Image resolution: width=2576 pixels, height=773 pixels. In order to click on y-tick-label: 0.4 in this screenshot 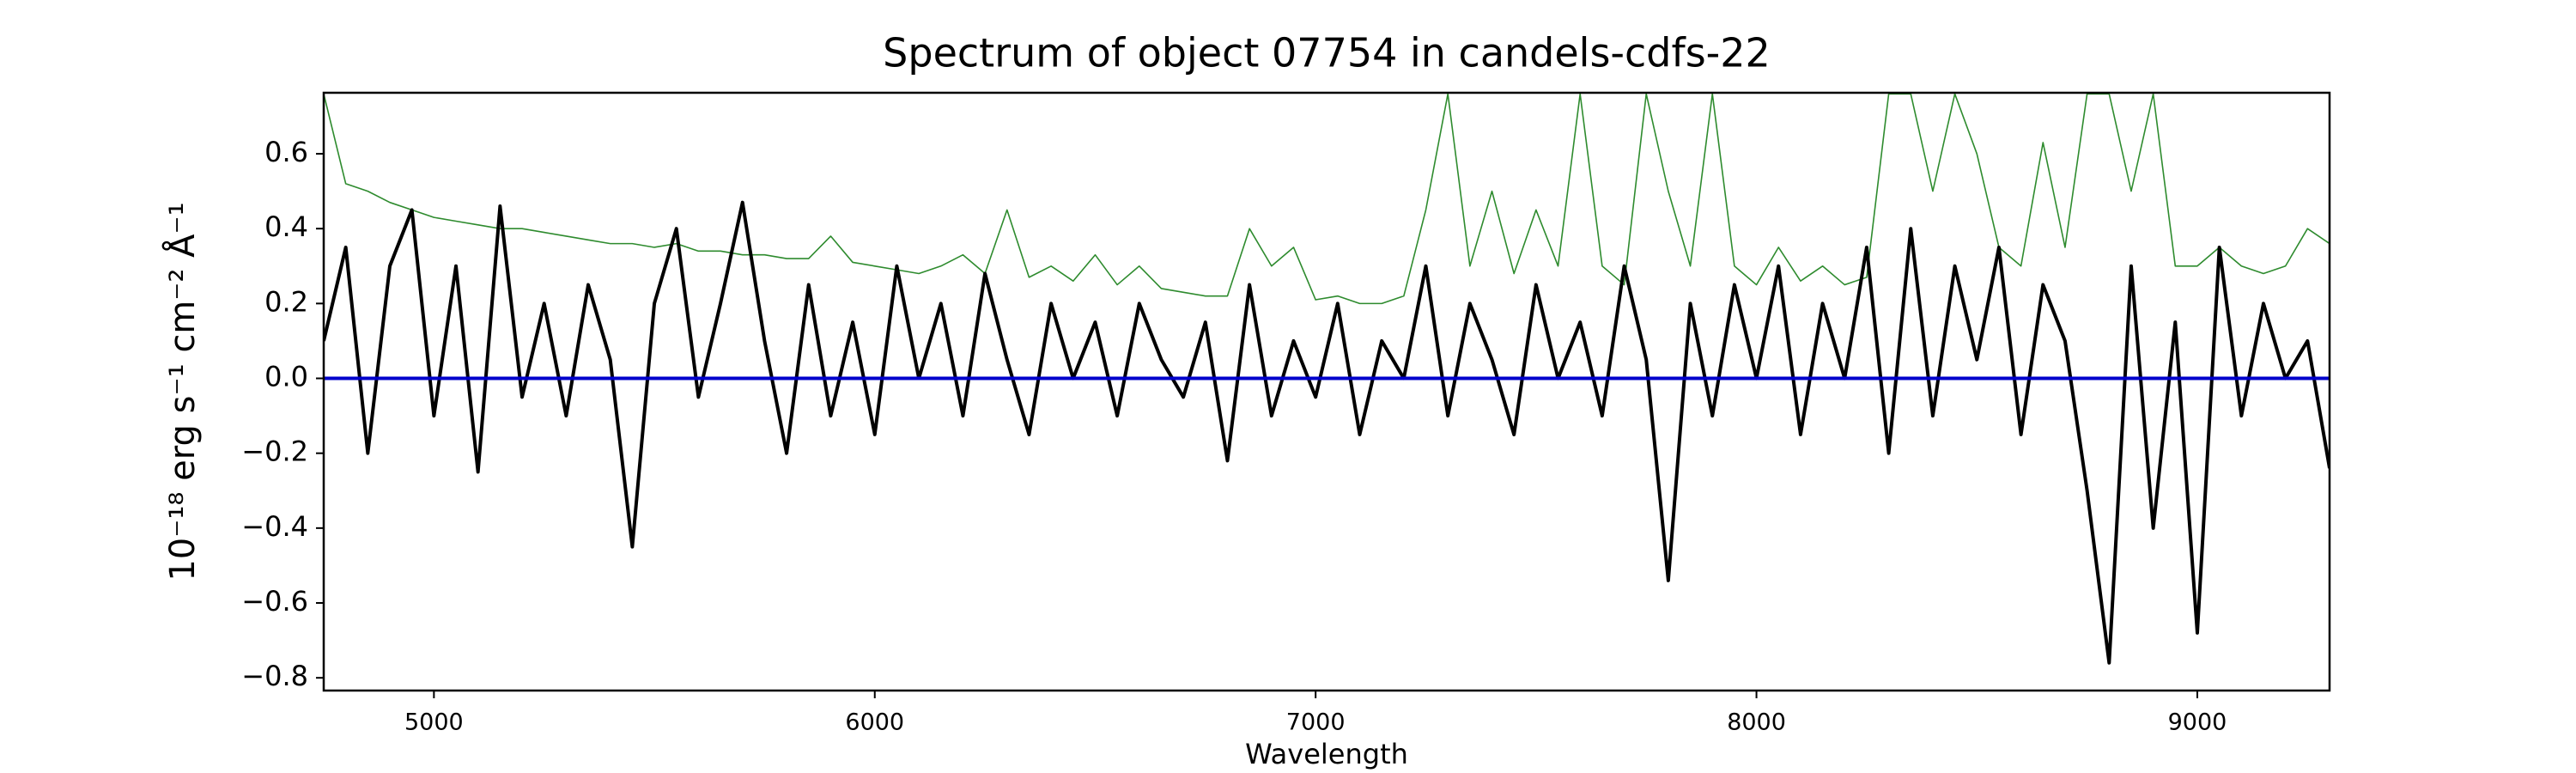, I will do `click(286, 227)`.